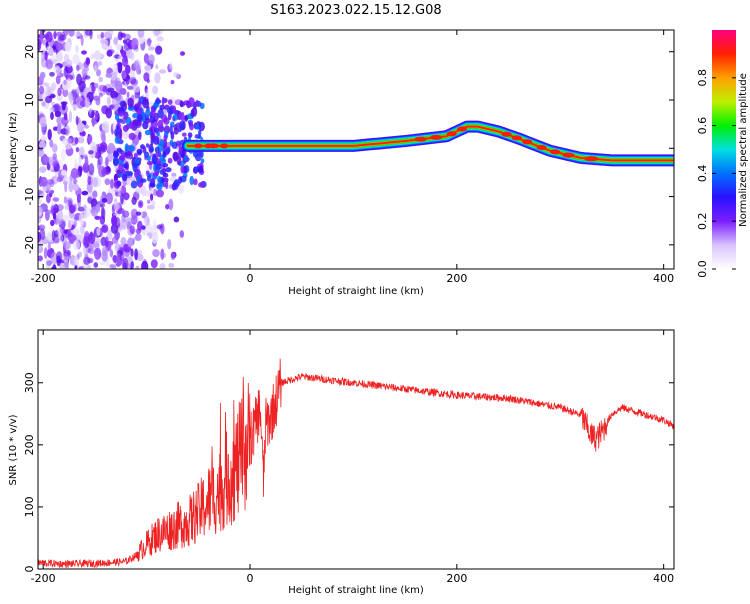 Image resolution: width=750 pixels, height=604 pixels. I want to click on snr-y-tick-label: 200, so click(29, 444).